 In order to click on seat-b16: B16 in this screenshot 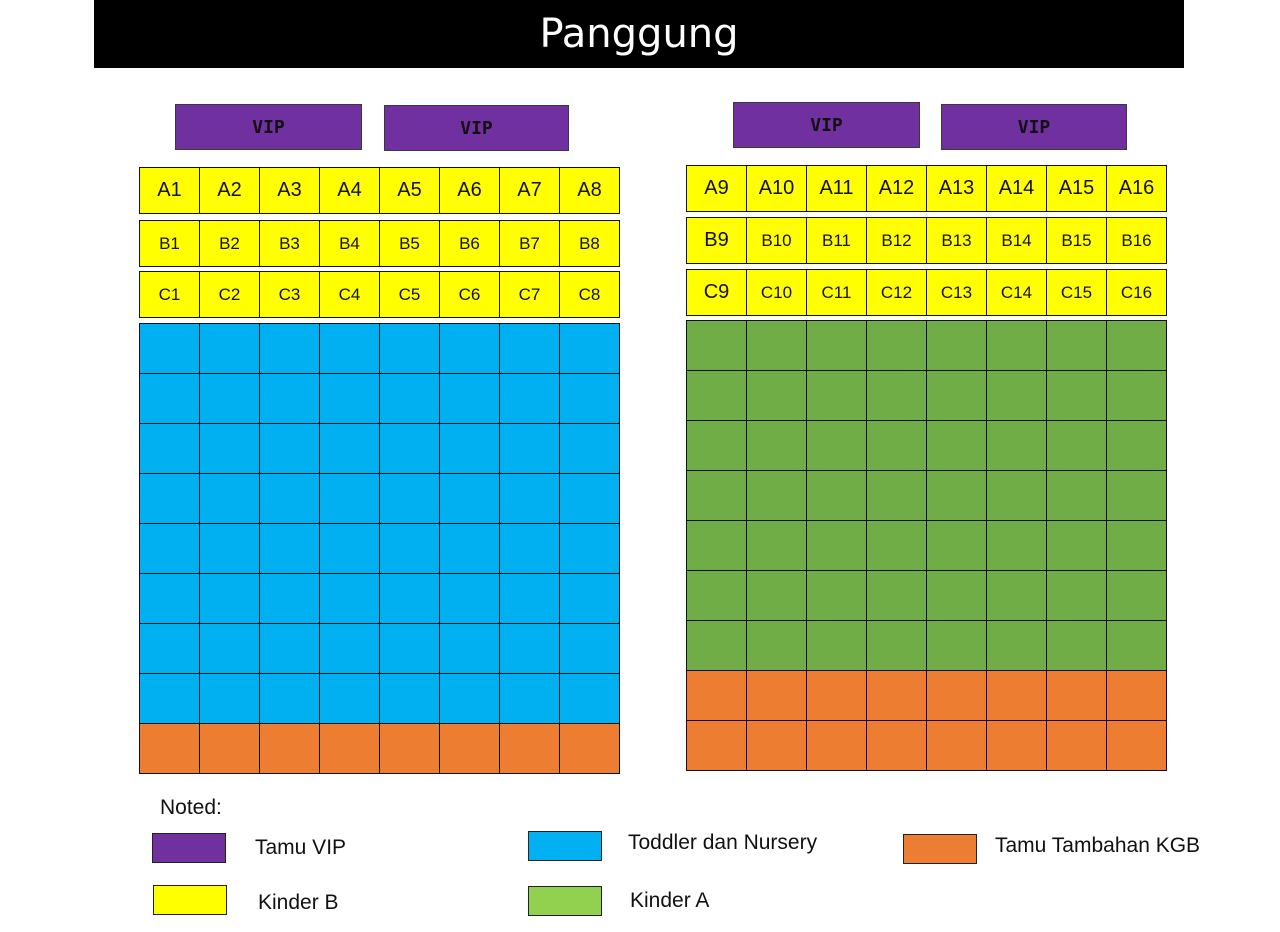, I will do `click(1137, 241)`.